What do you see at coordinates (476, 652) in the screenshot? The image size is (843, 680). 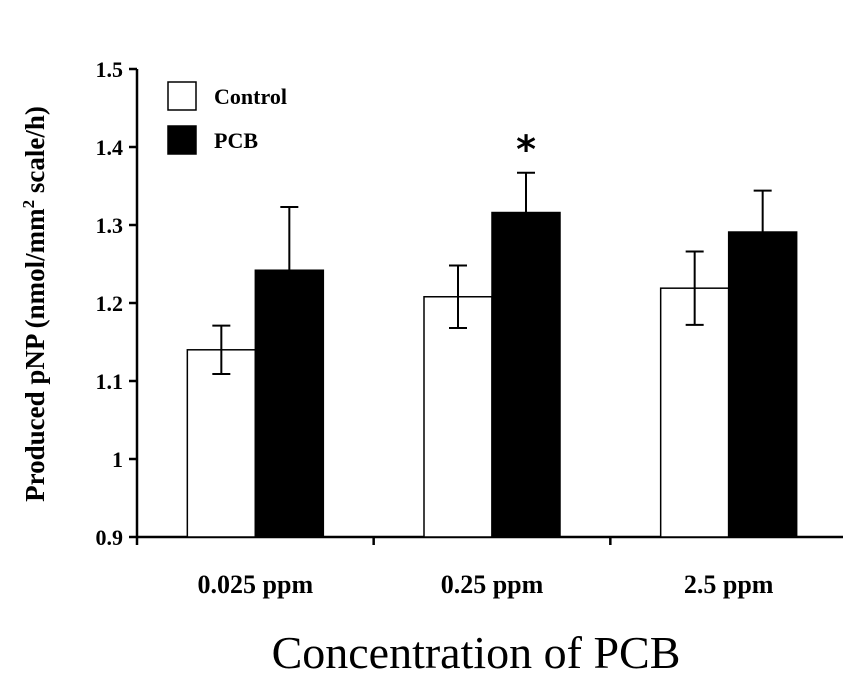 I see `x-axis-title: Concentration of PCB` at bounding box center [476, 652].